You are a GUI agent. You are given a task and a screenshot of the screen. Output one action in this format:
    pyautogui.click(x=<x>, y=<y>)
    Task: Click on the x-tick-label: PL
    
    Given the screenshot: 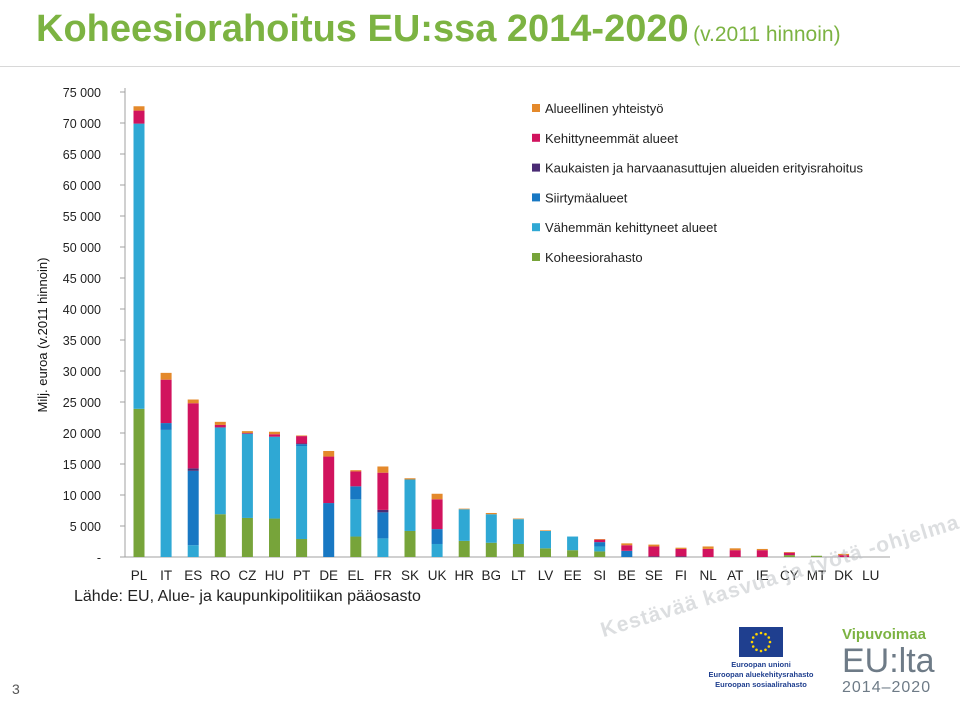 What is the action you would take?
    pyautogui.click(x=139, y=575)
    